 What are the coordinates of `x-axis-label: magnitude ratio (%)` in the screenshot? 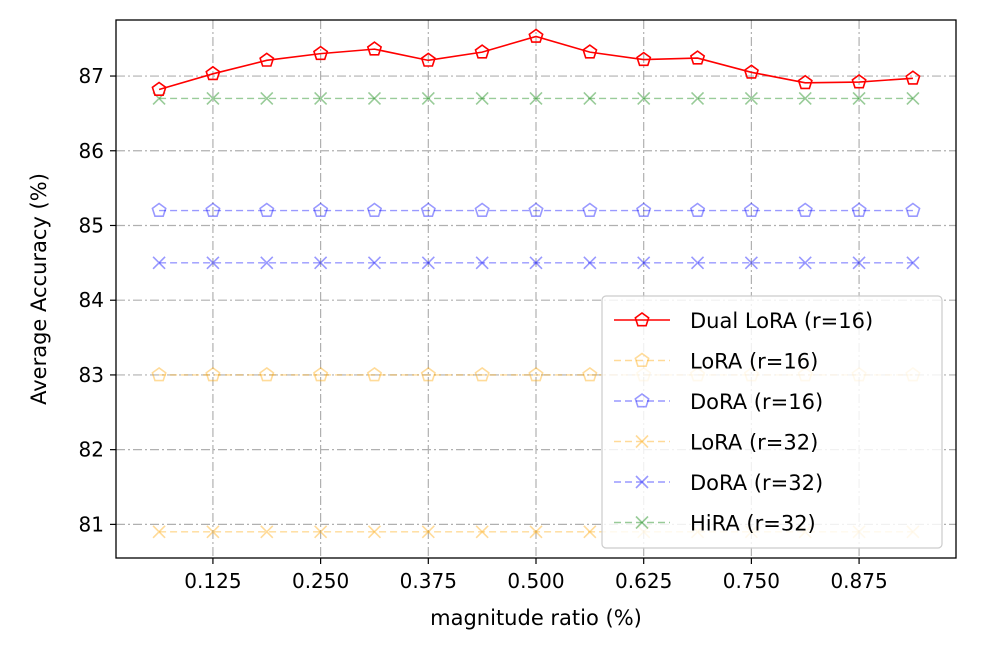 It's located at (536, 618).